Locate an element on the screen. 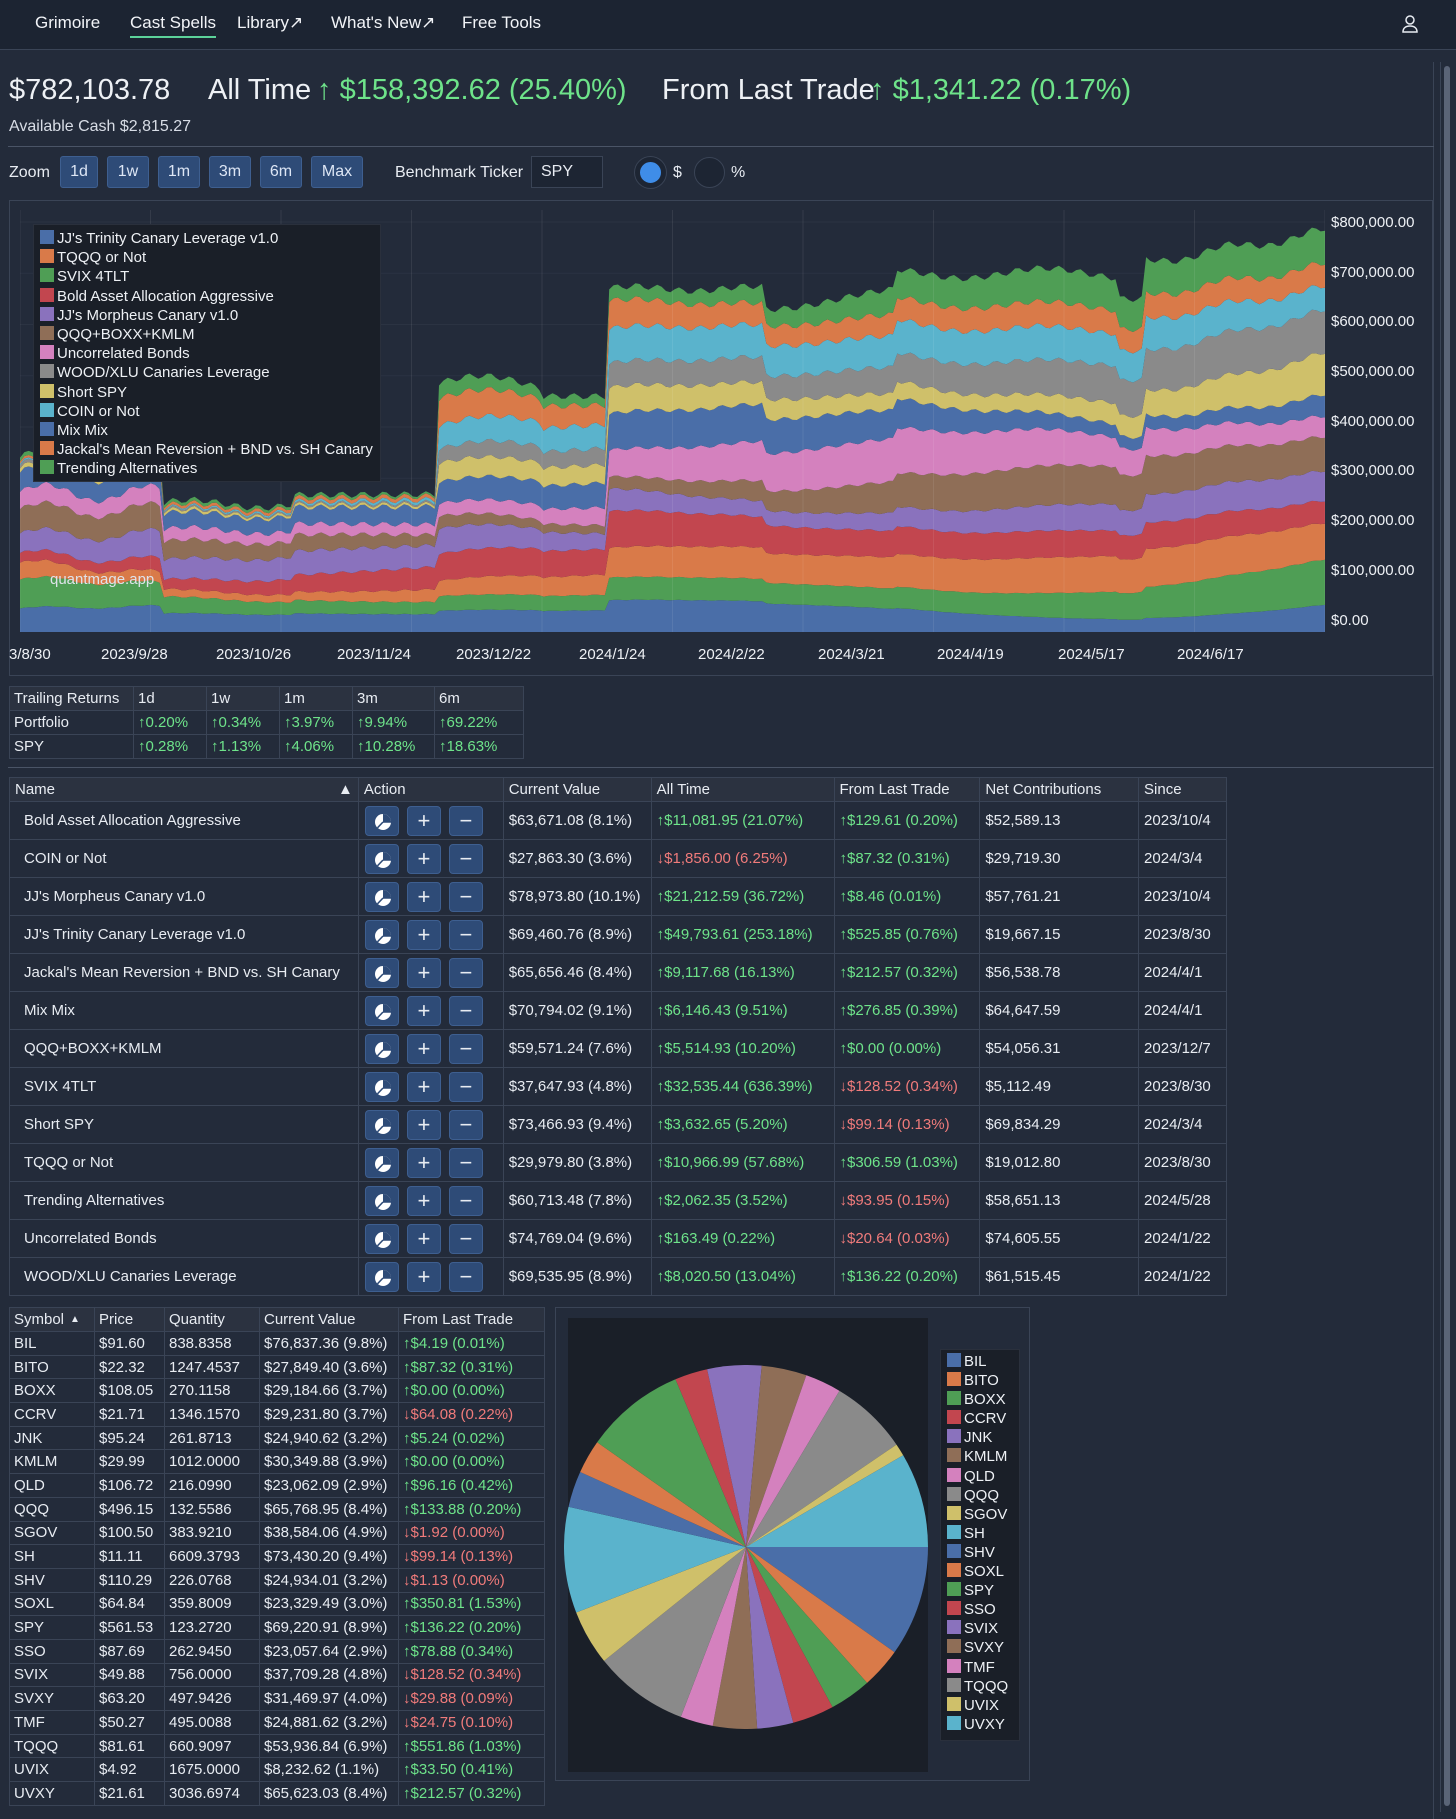 This screenshot has width=1456, height=1819. col-quantity-header: Quantity is located at coordinates (212, 1319).